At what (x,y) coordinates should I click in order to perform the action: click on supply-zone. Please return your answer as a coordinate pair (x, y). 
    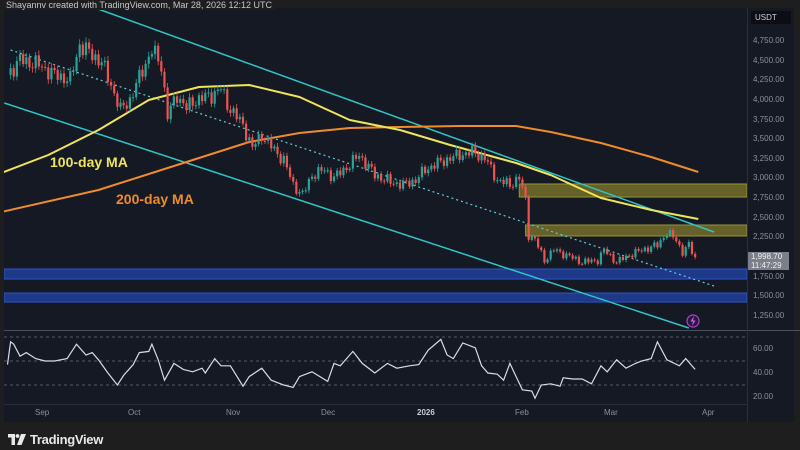
    Looking at the image, I should click on (636, 230).